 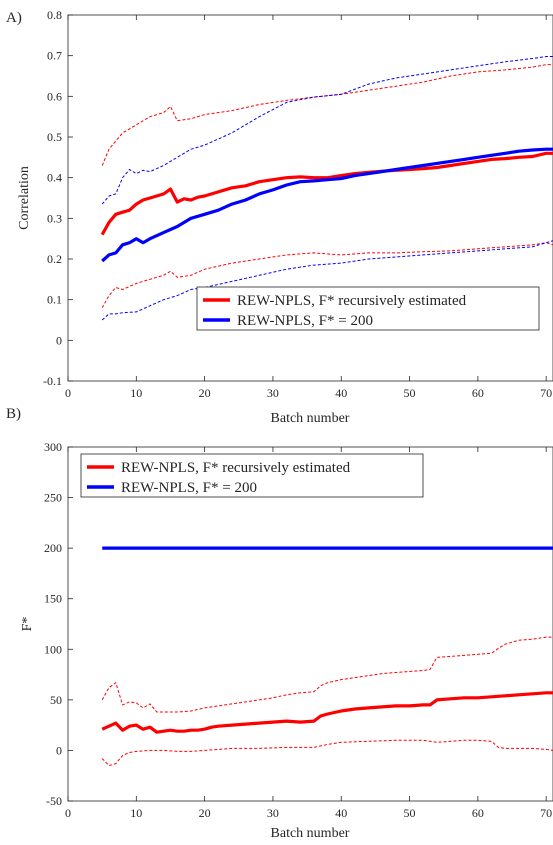 I want to click on panel-a-legend-label-recursive: REW-NPLS, F* recursively estimated, so click(x=352, y=301).